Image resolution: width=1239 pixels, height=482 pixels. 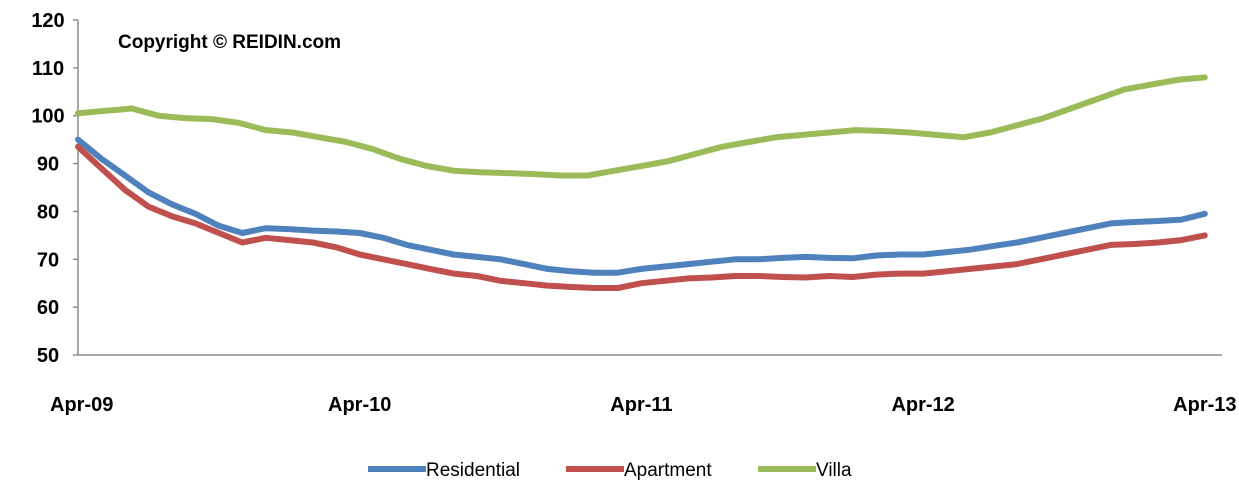 I want to click on x-tick-label: Apr-12, so click(x=922, y=405).